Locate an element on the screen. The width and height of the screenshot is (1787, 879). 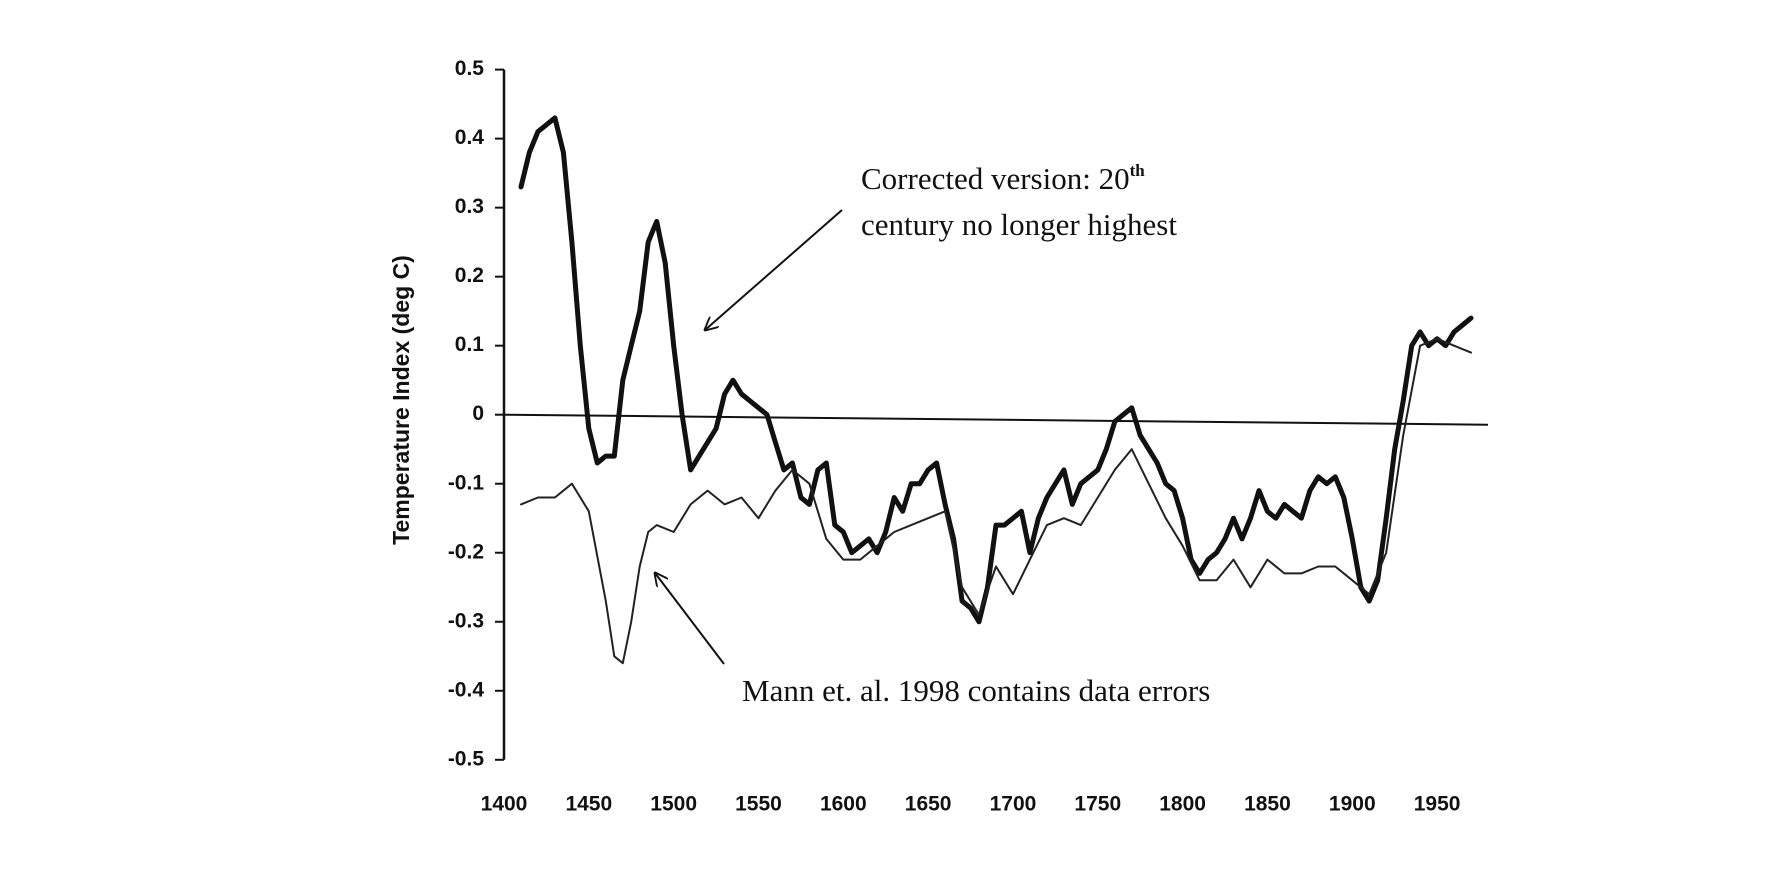
x-tick-label: 1750 is located at coordinates (1097, 804).